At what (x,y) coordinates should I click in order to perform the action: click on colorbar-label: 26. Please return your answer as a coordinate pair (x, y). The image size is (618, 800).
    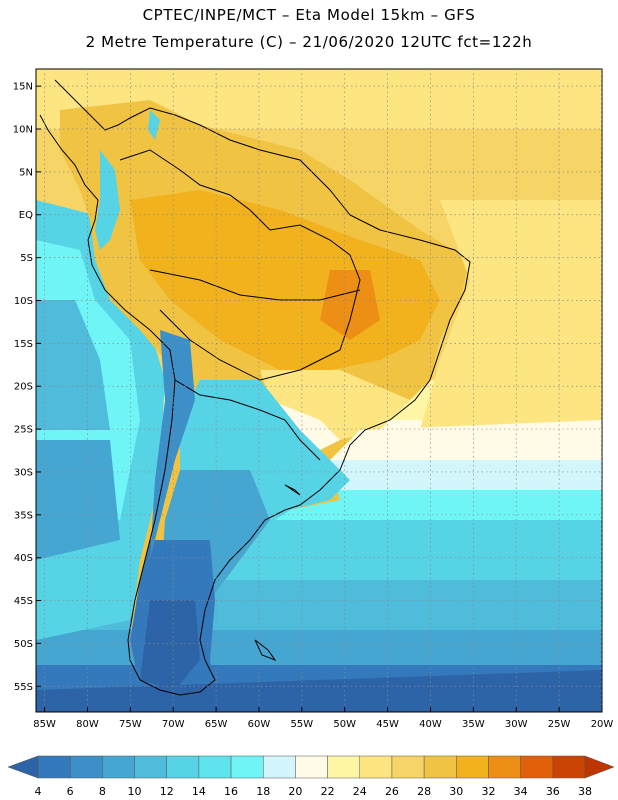
    Looking at the image, I should click on (392, 791).